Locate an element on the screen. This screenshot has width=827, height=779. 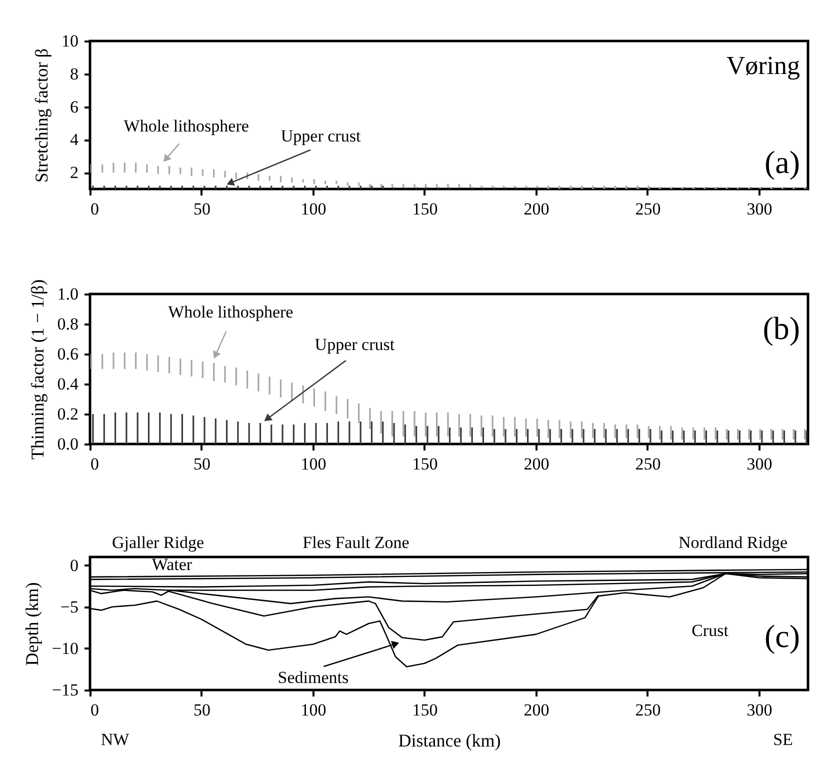
y-tick-label: 2 is located at coordinates (74, 172).